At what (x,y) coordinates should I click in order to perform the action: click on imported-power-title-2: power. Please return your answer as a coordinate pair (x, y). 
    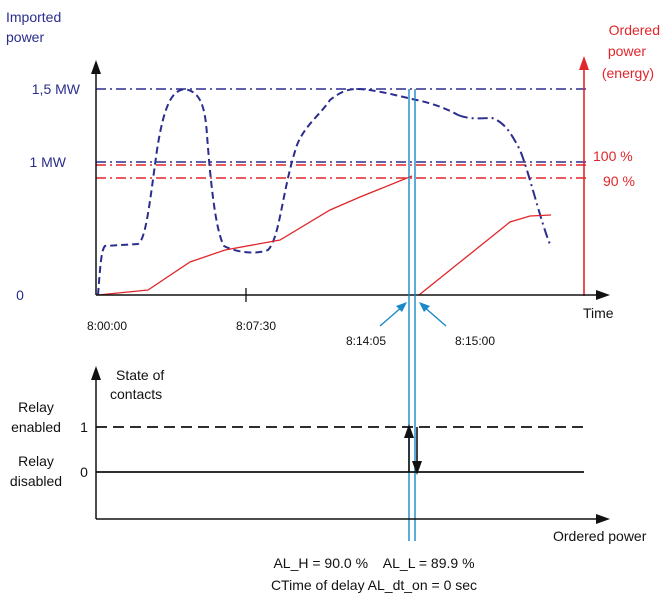
    Looking at the image, I should click on (25, 37).